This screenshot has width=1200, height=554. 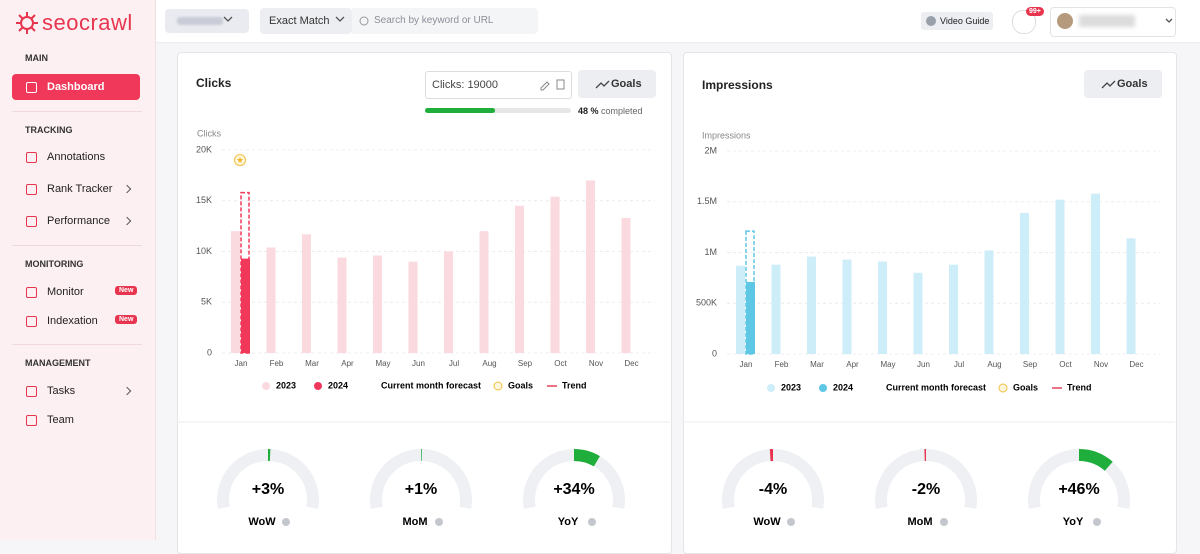 I want to click on y-tick-label: 2M, so click(x=710, y=150).